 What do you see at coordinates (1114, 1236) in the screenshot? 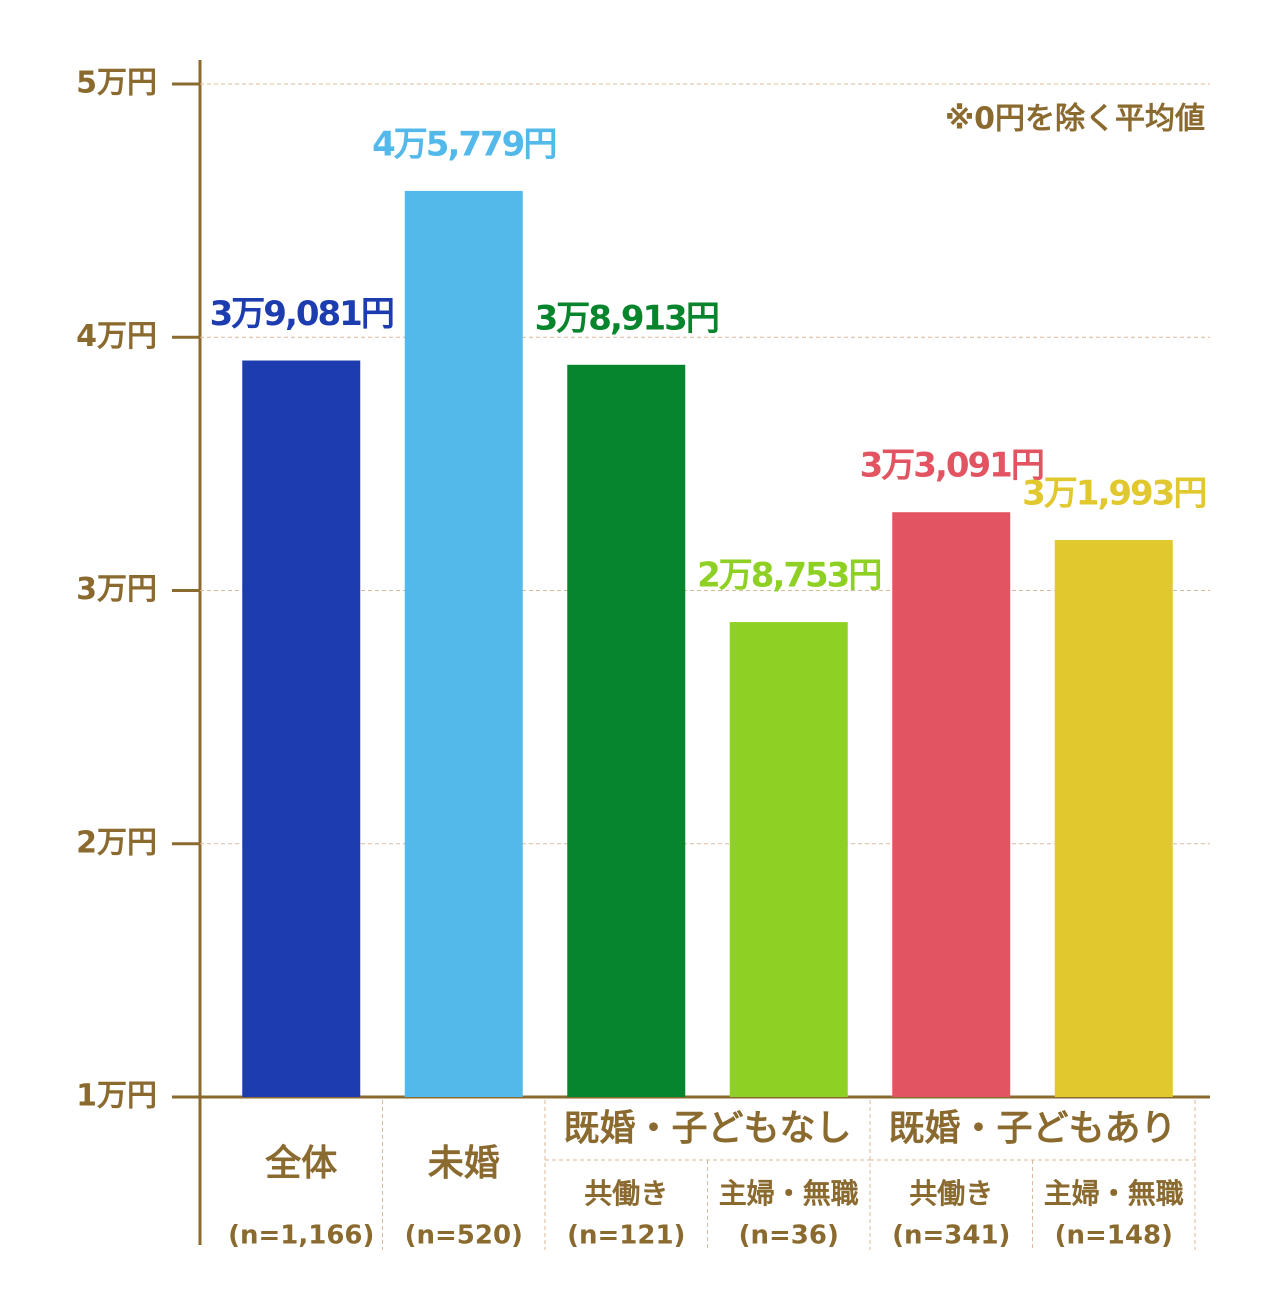
I see `sample-size: (n=148)` at bounding box center [1114, 1236].